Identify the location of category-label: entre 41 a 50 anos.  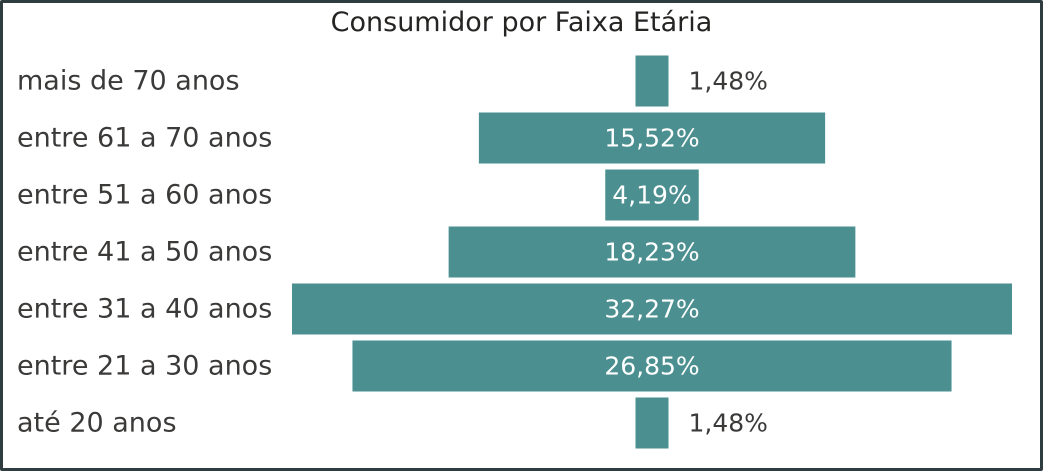
(144, 252).